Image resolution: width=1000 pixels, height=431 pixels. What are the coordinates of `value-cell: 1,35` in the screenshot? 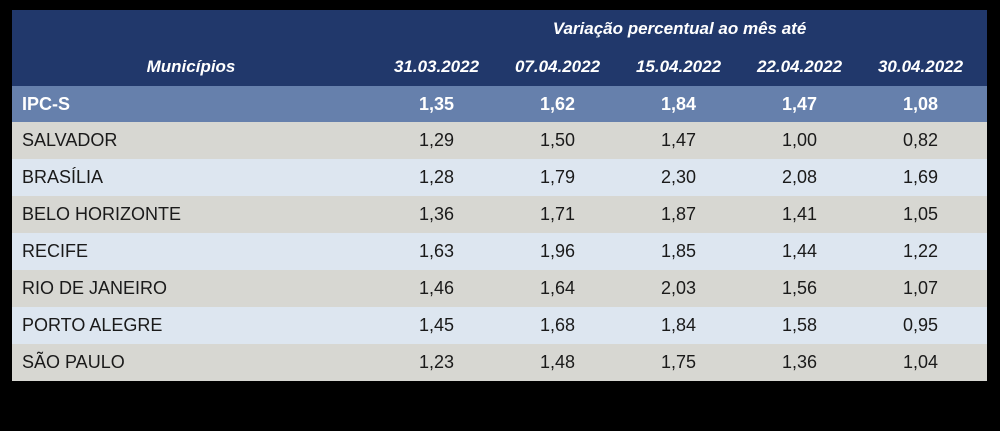 It's located at (436, 103).